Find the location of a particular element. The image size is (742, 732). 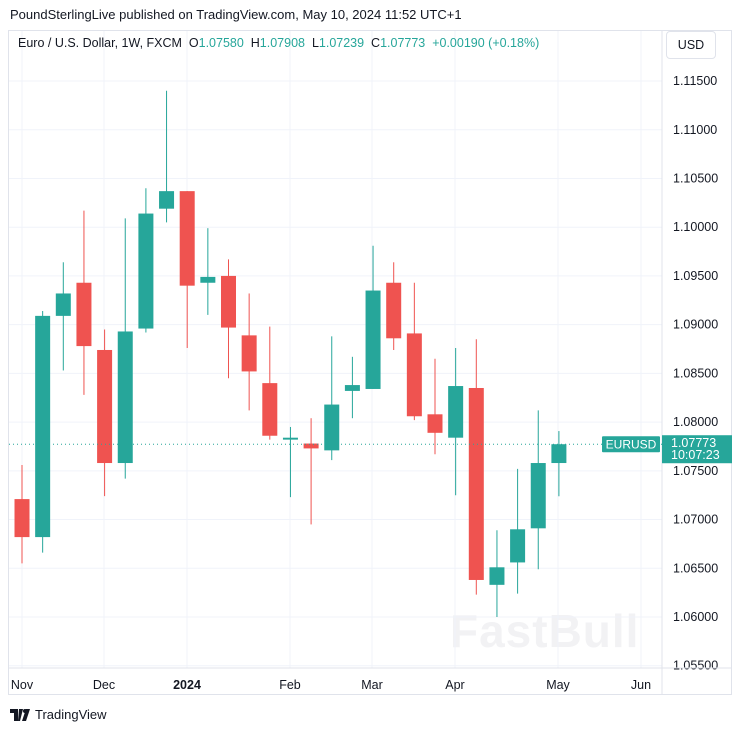

y-tick-label: 1.07500 is located at coordinates (695, 471).